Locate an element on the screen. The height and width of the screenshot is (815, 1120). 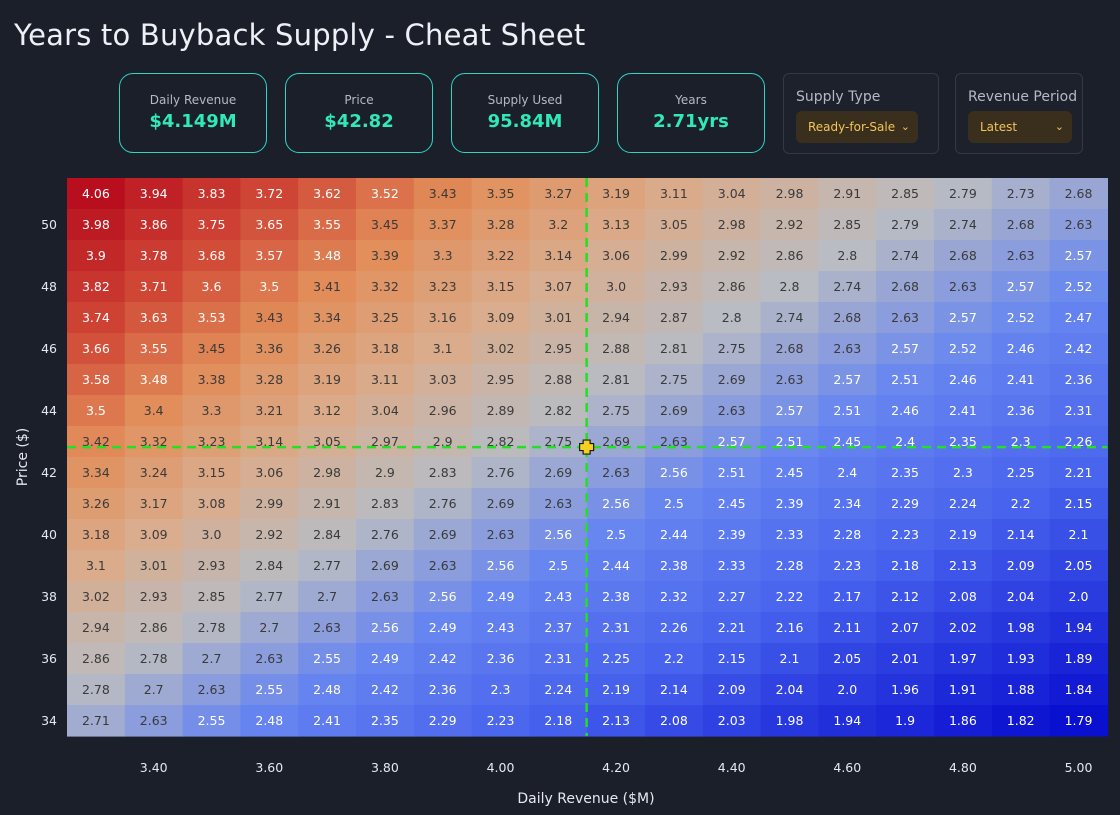
cell-value-label: 2.57 is located at coordinates (905, 348).